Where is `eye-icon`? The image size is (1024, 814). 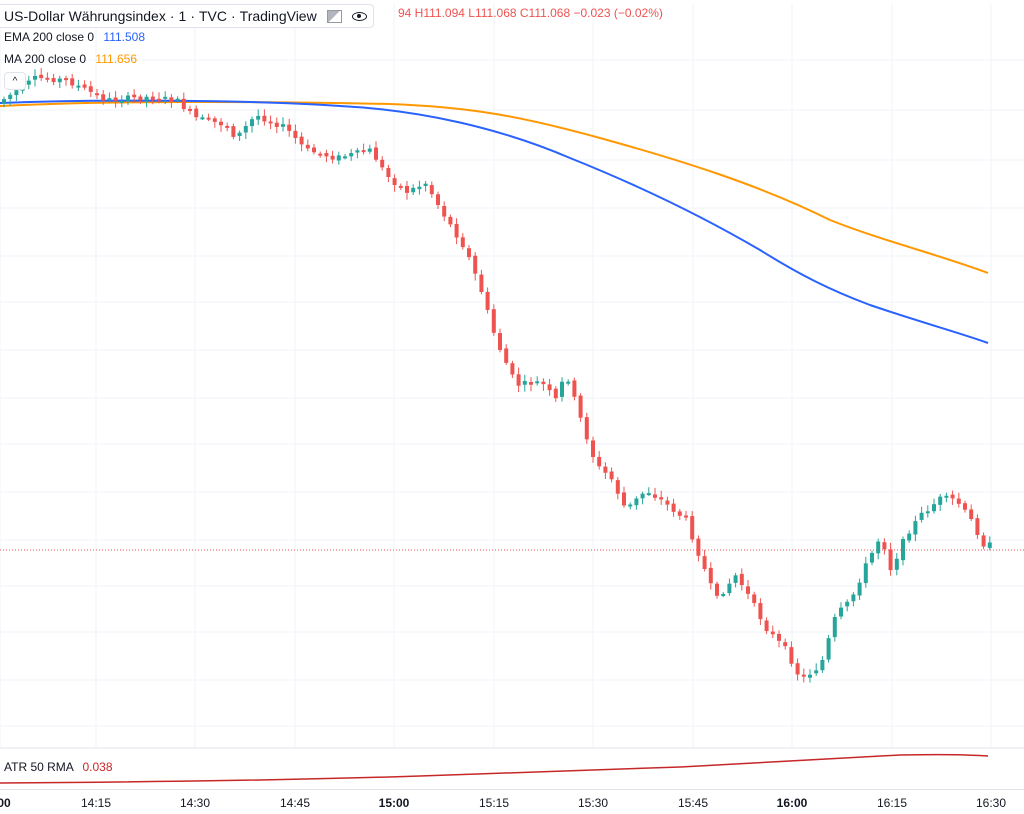
eye-icon is located at coordinates (359, 16).